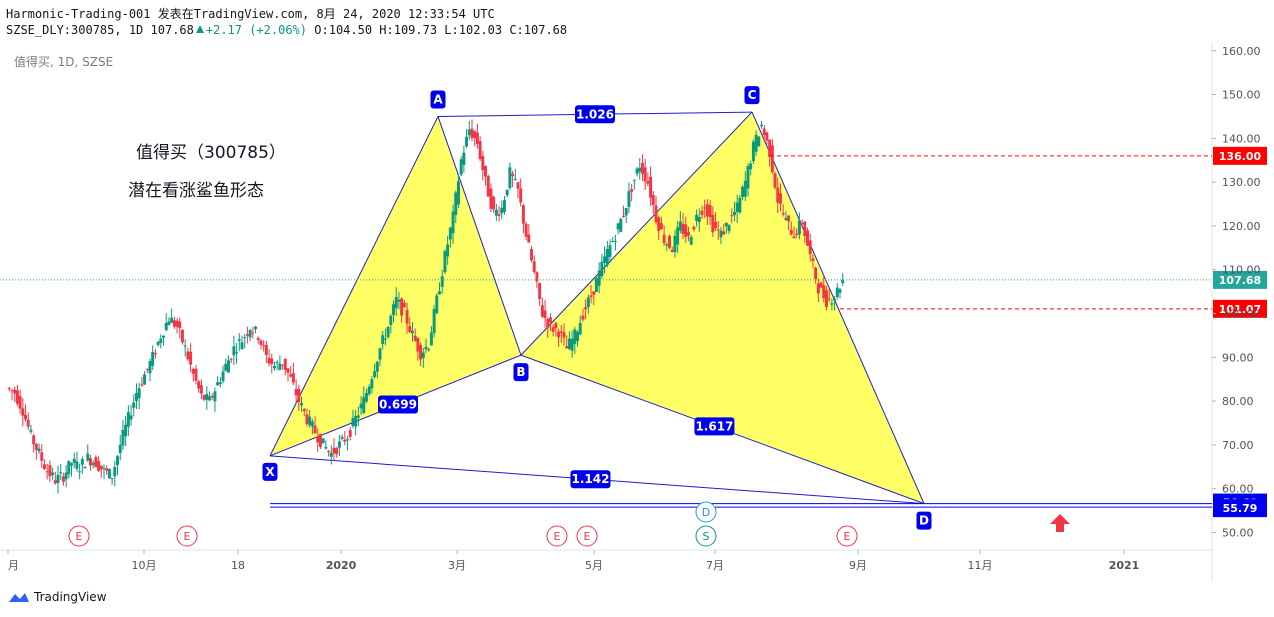  Describe the element at coordinates (573, 561) in the screenshot. I see `time-axis: 月 10月 18 2020 3月 5月 7月 9月 11月 2021` at that location.